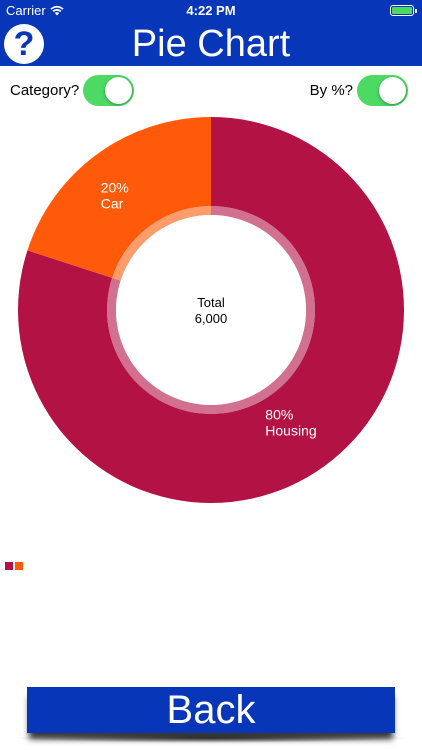  I want to click on battery-icon, so click(403, 10).